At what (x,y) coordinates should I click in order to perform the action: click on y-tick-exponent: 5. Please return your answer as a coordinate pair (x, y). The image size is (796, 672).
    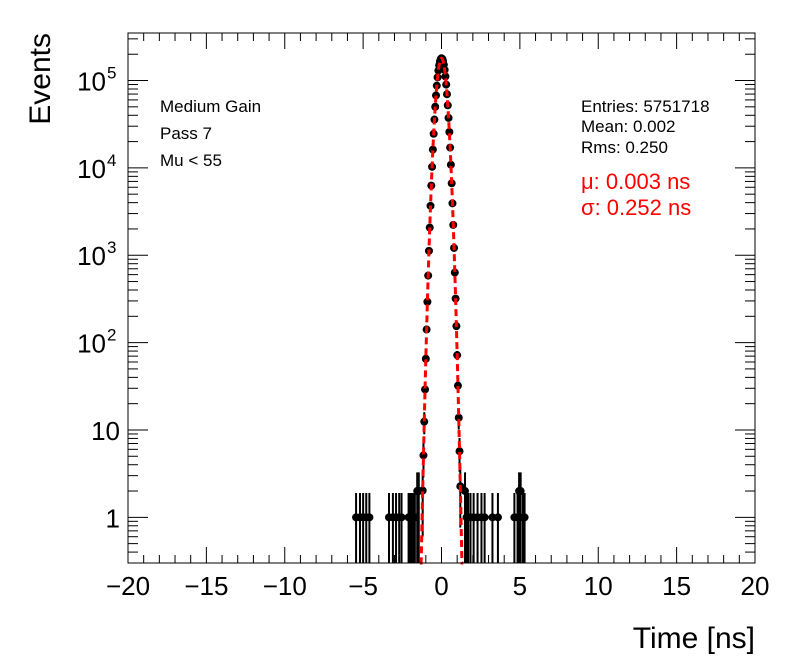
    Looking at the image, I should click on (111, 73).